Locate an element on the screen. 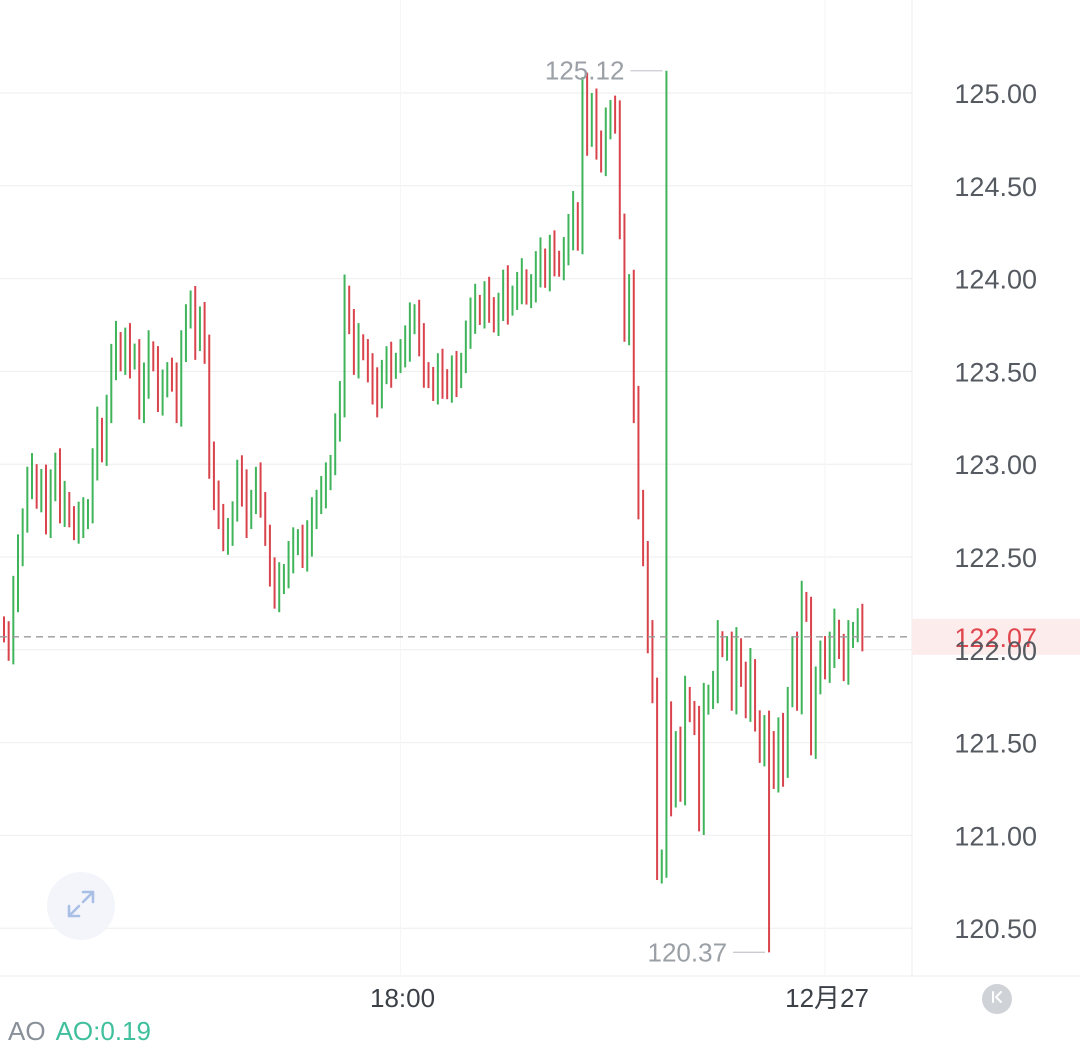  y-tick-label: 125.00 is located at coordinates (995, 94).